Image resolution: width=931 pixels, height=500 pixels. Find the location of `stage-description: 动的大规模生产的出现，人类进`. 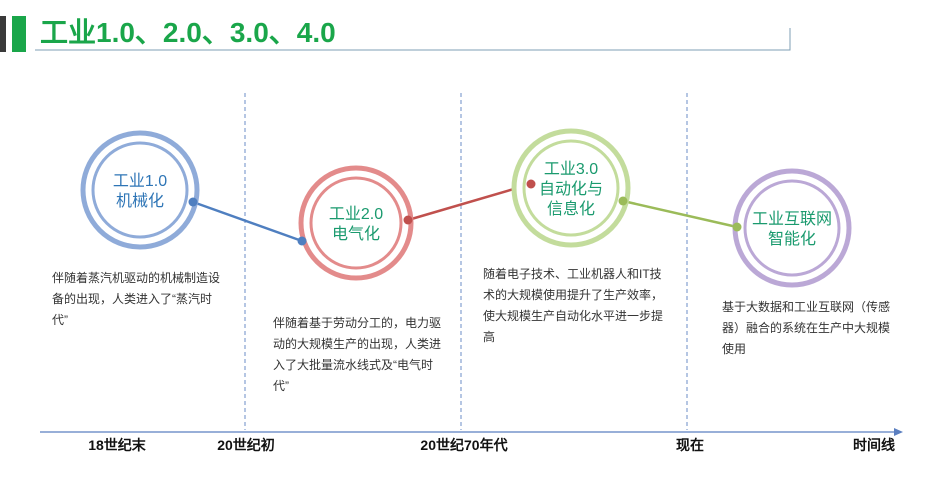

stage-description: 动的大规模生产的出现，人类进 is located at coordinates (357, 343).